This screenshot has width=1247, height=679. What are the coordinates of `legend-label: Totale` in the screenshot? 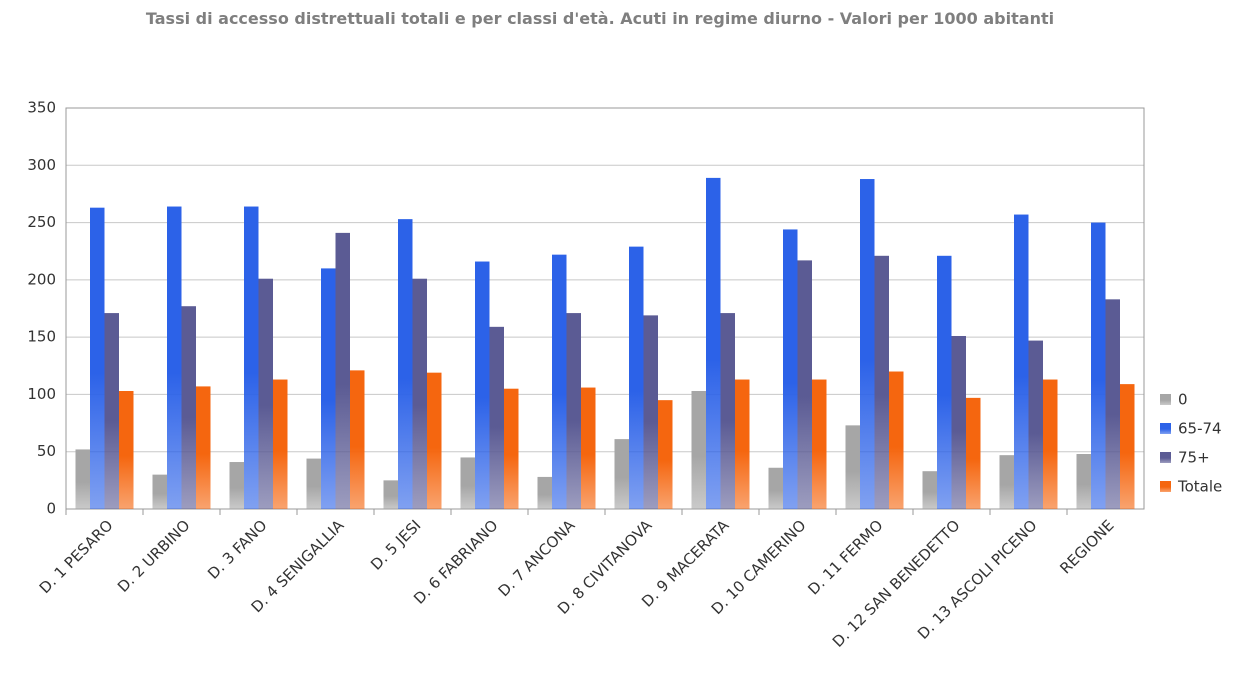 It's located at (1199, 487).